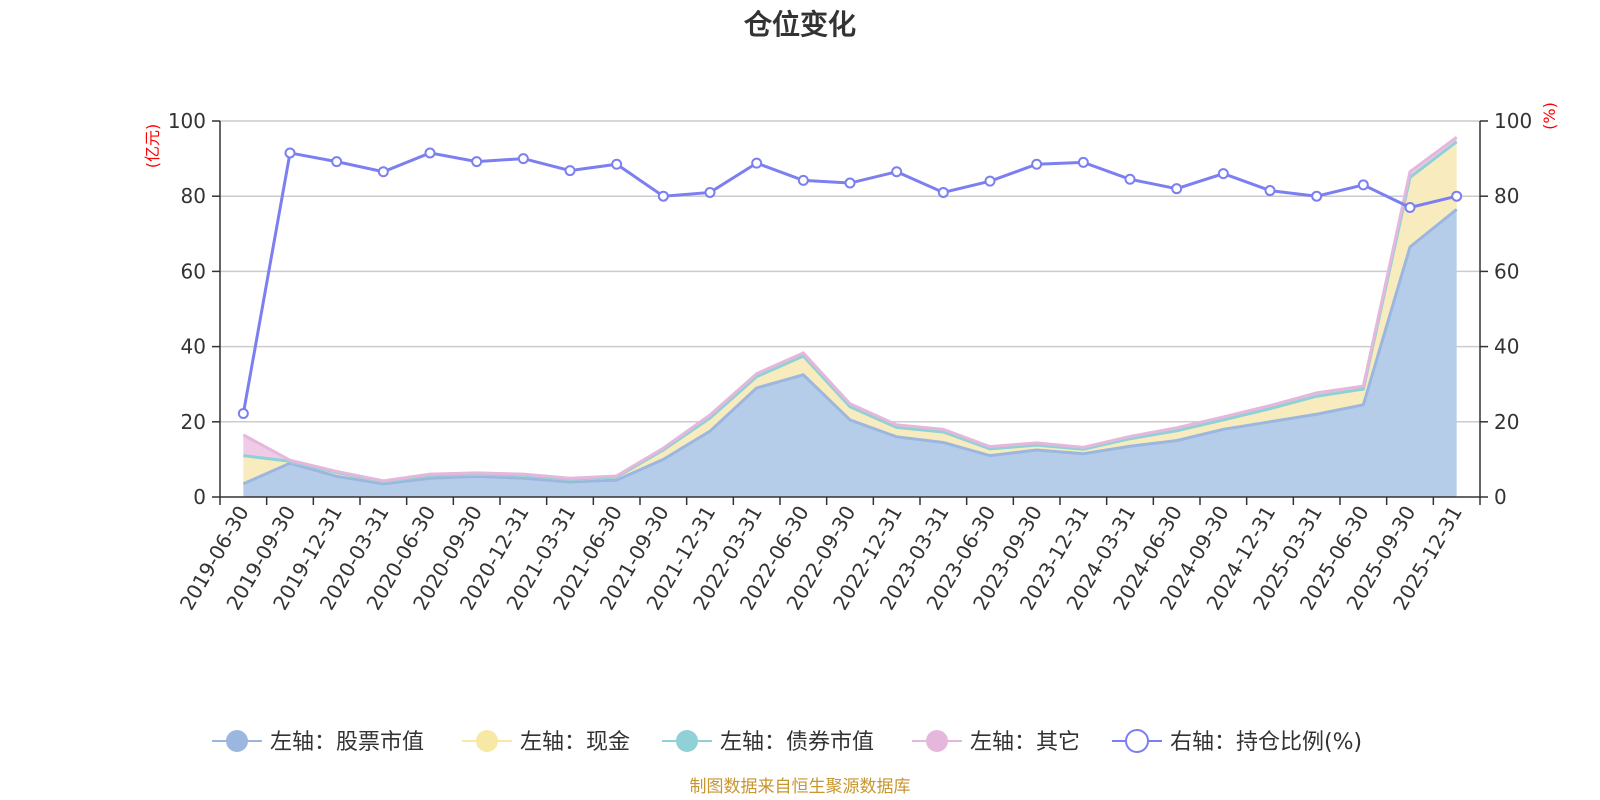  Describe the element at coordinates (193, 196) in the screenshot. I see `left-tick-label: 80` at that location.